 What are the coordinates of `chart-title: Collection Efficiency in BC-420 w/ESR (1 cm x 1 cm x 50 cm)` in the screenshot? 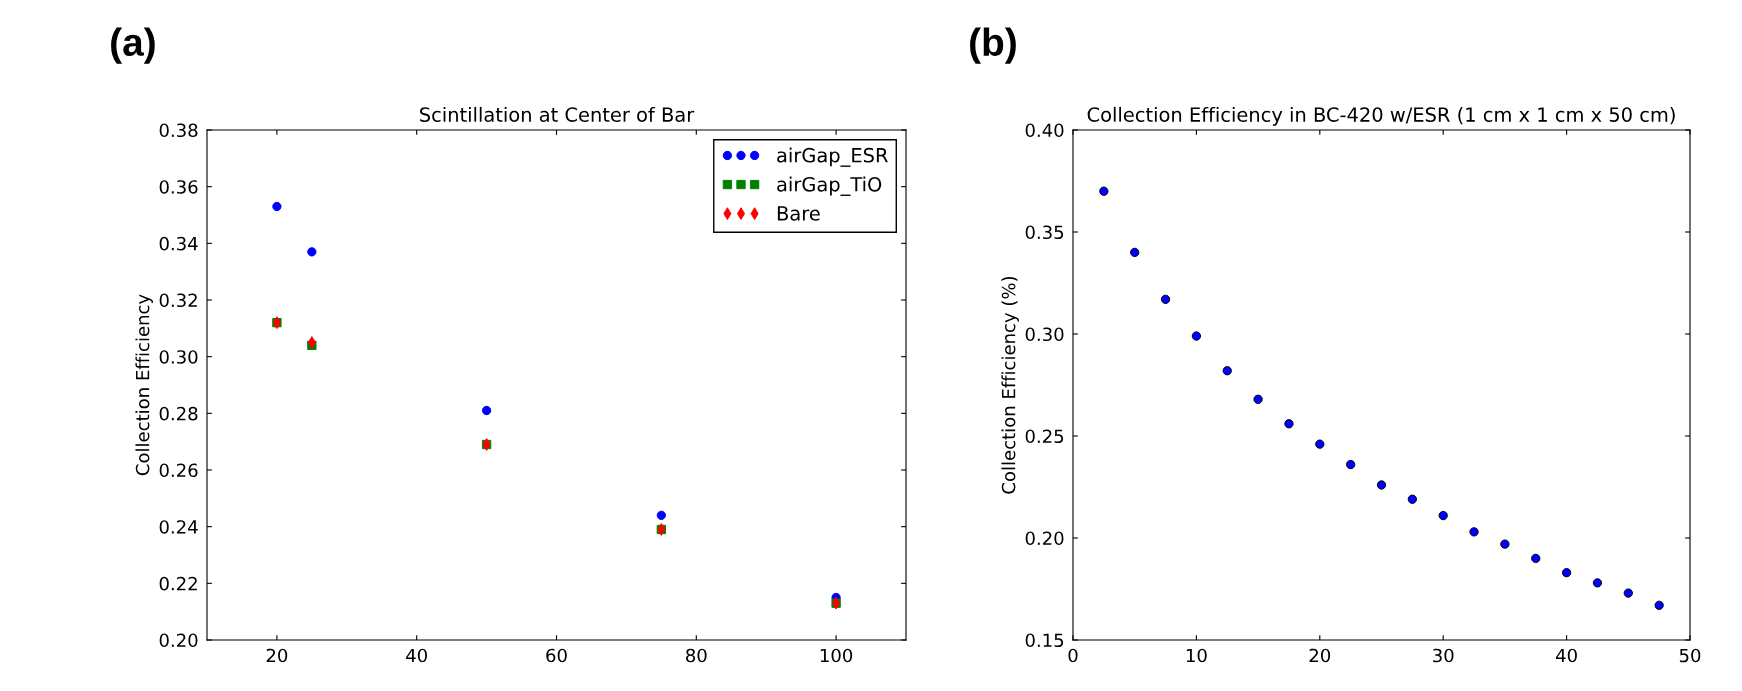 It's located at (1381, 116).